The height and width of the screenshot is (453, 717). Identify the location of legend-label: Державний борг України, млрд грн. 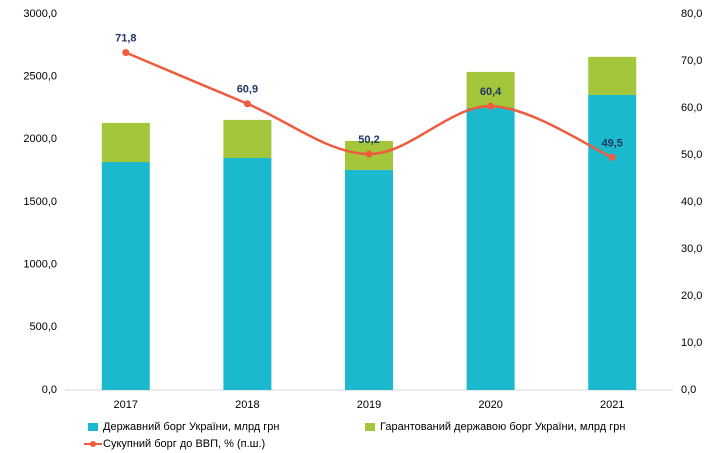
(191, 427).